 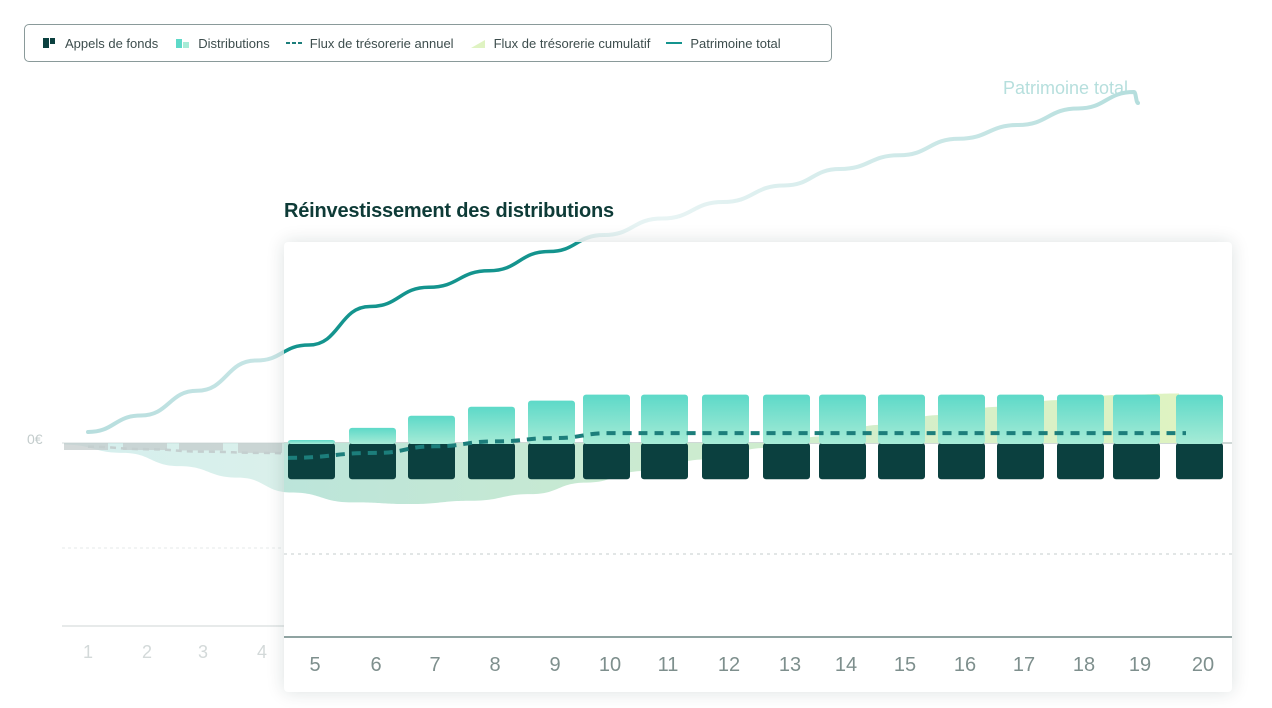 What do you see at coordinates (262, 652) in the screenshot?
I see `x-tick-label: 4` at bounding box center [262, 652].